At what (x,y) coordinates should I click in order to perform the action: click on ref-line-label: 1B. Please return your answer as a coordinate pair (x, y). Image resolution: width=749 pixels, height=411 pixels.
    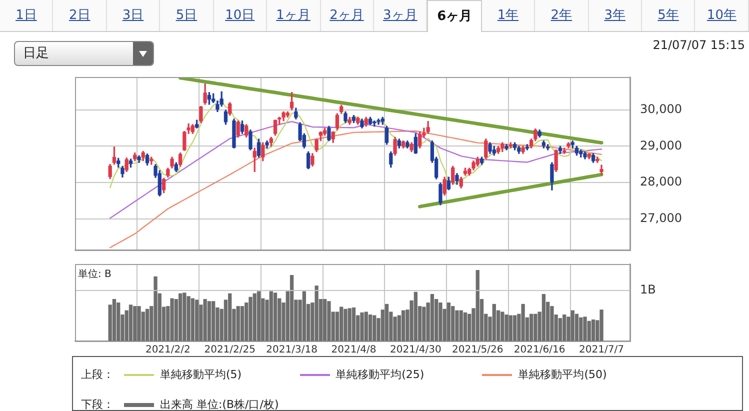
    Looking at the image, I should click on (648, 289).